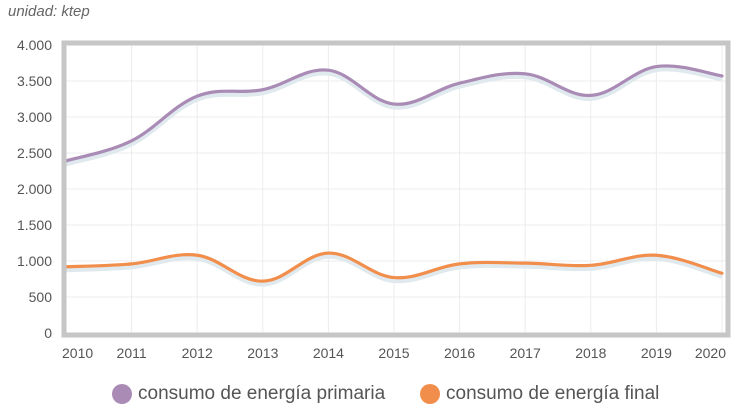  Describe the element at coordinates (710, 353) in the screenshot. I see `x-tick-label: 2020` at that location.